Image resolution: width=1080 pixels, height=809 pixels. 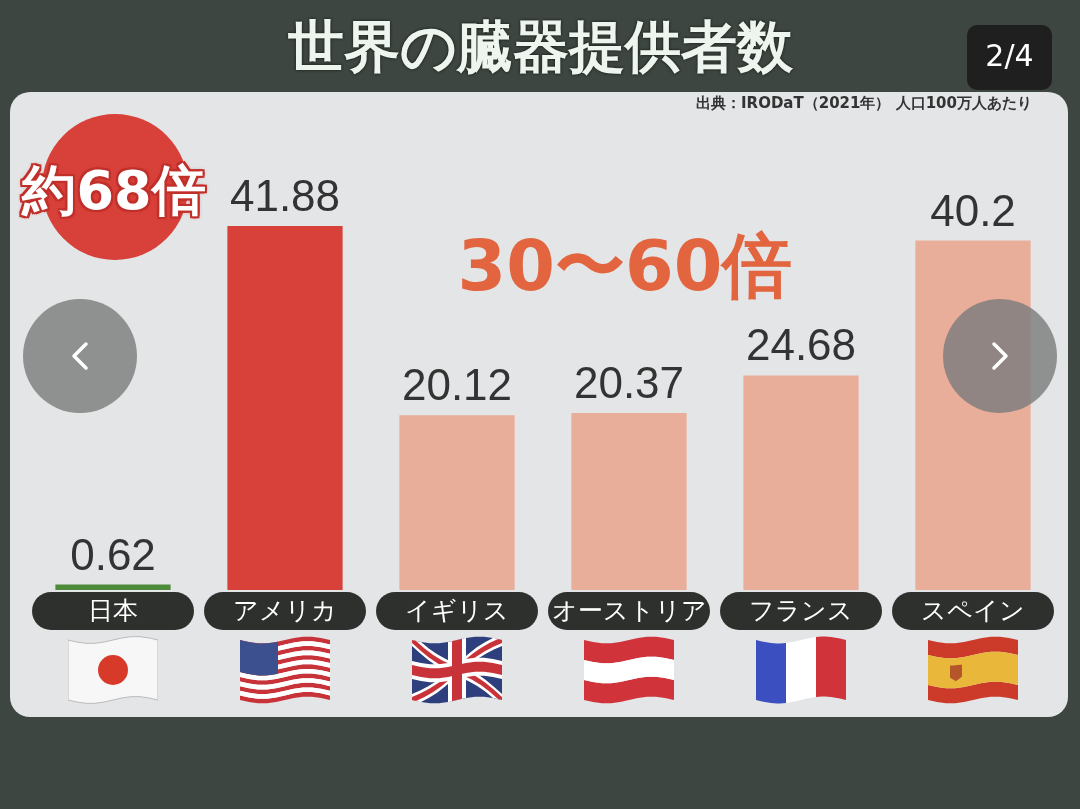 What do you see at coordinates (629, 382) in the screenshot?
I see `data-label: 20.37` at bounding box center [629, 382].